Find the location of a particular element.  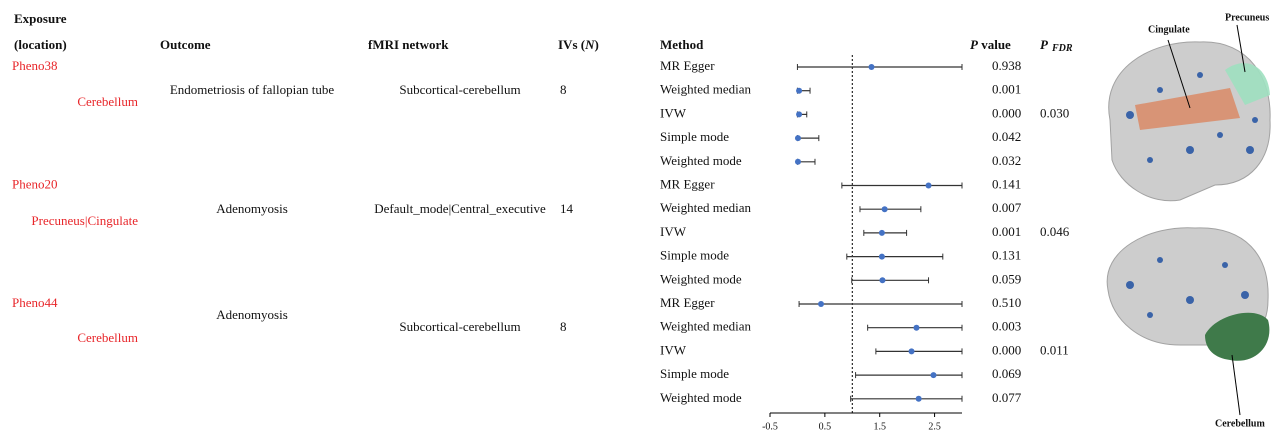

p-value: 0.042 is located at coordinates (1006, 136).